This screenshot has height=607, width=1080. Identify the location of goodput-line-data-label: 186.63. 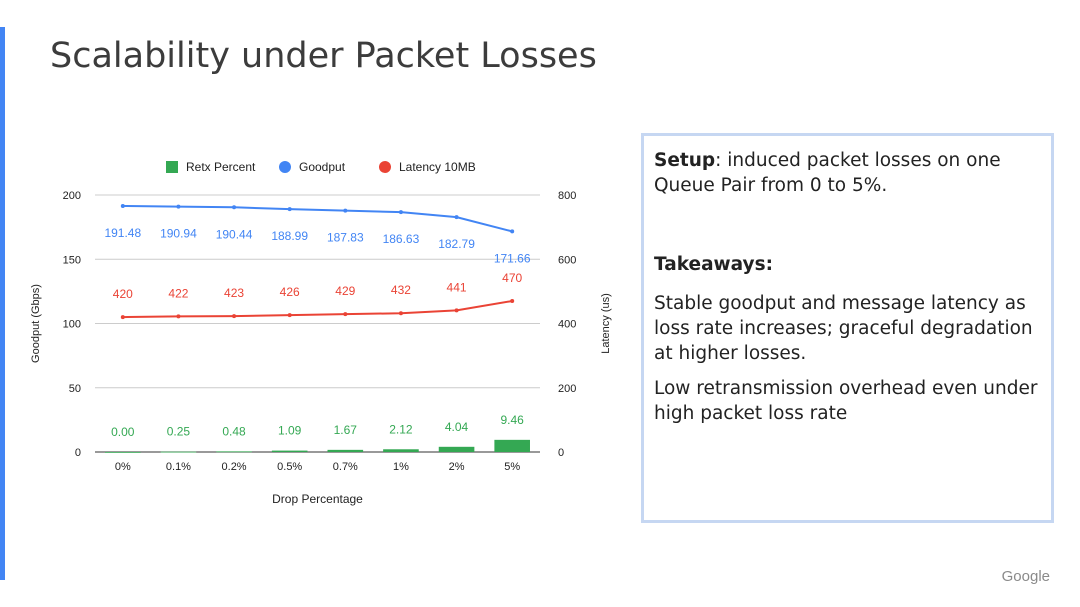
(401, 239).